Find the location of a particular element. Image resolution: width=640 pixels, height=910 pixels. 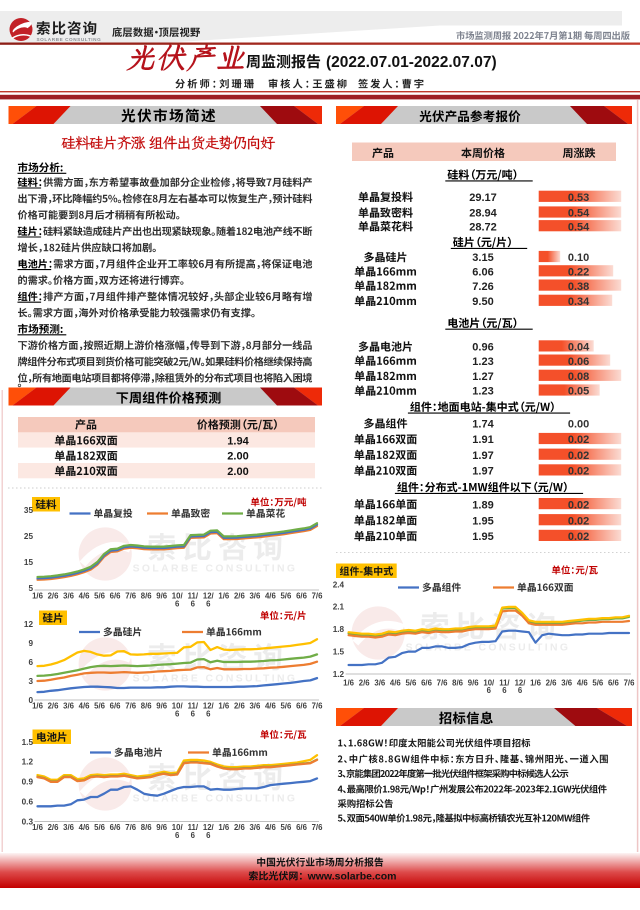

svg-text: 1.2 is located at coordinates (339, 674).